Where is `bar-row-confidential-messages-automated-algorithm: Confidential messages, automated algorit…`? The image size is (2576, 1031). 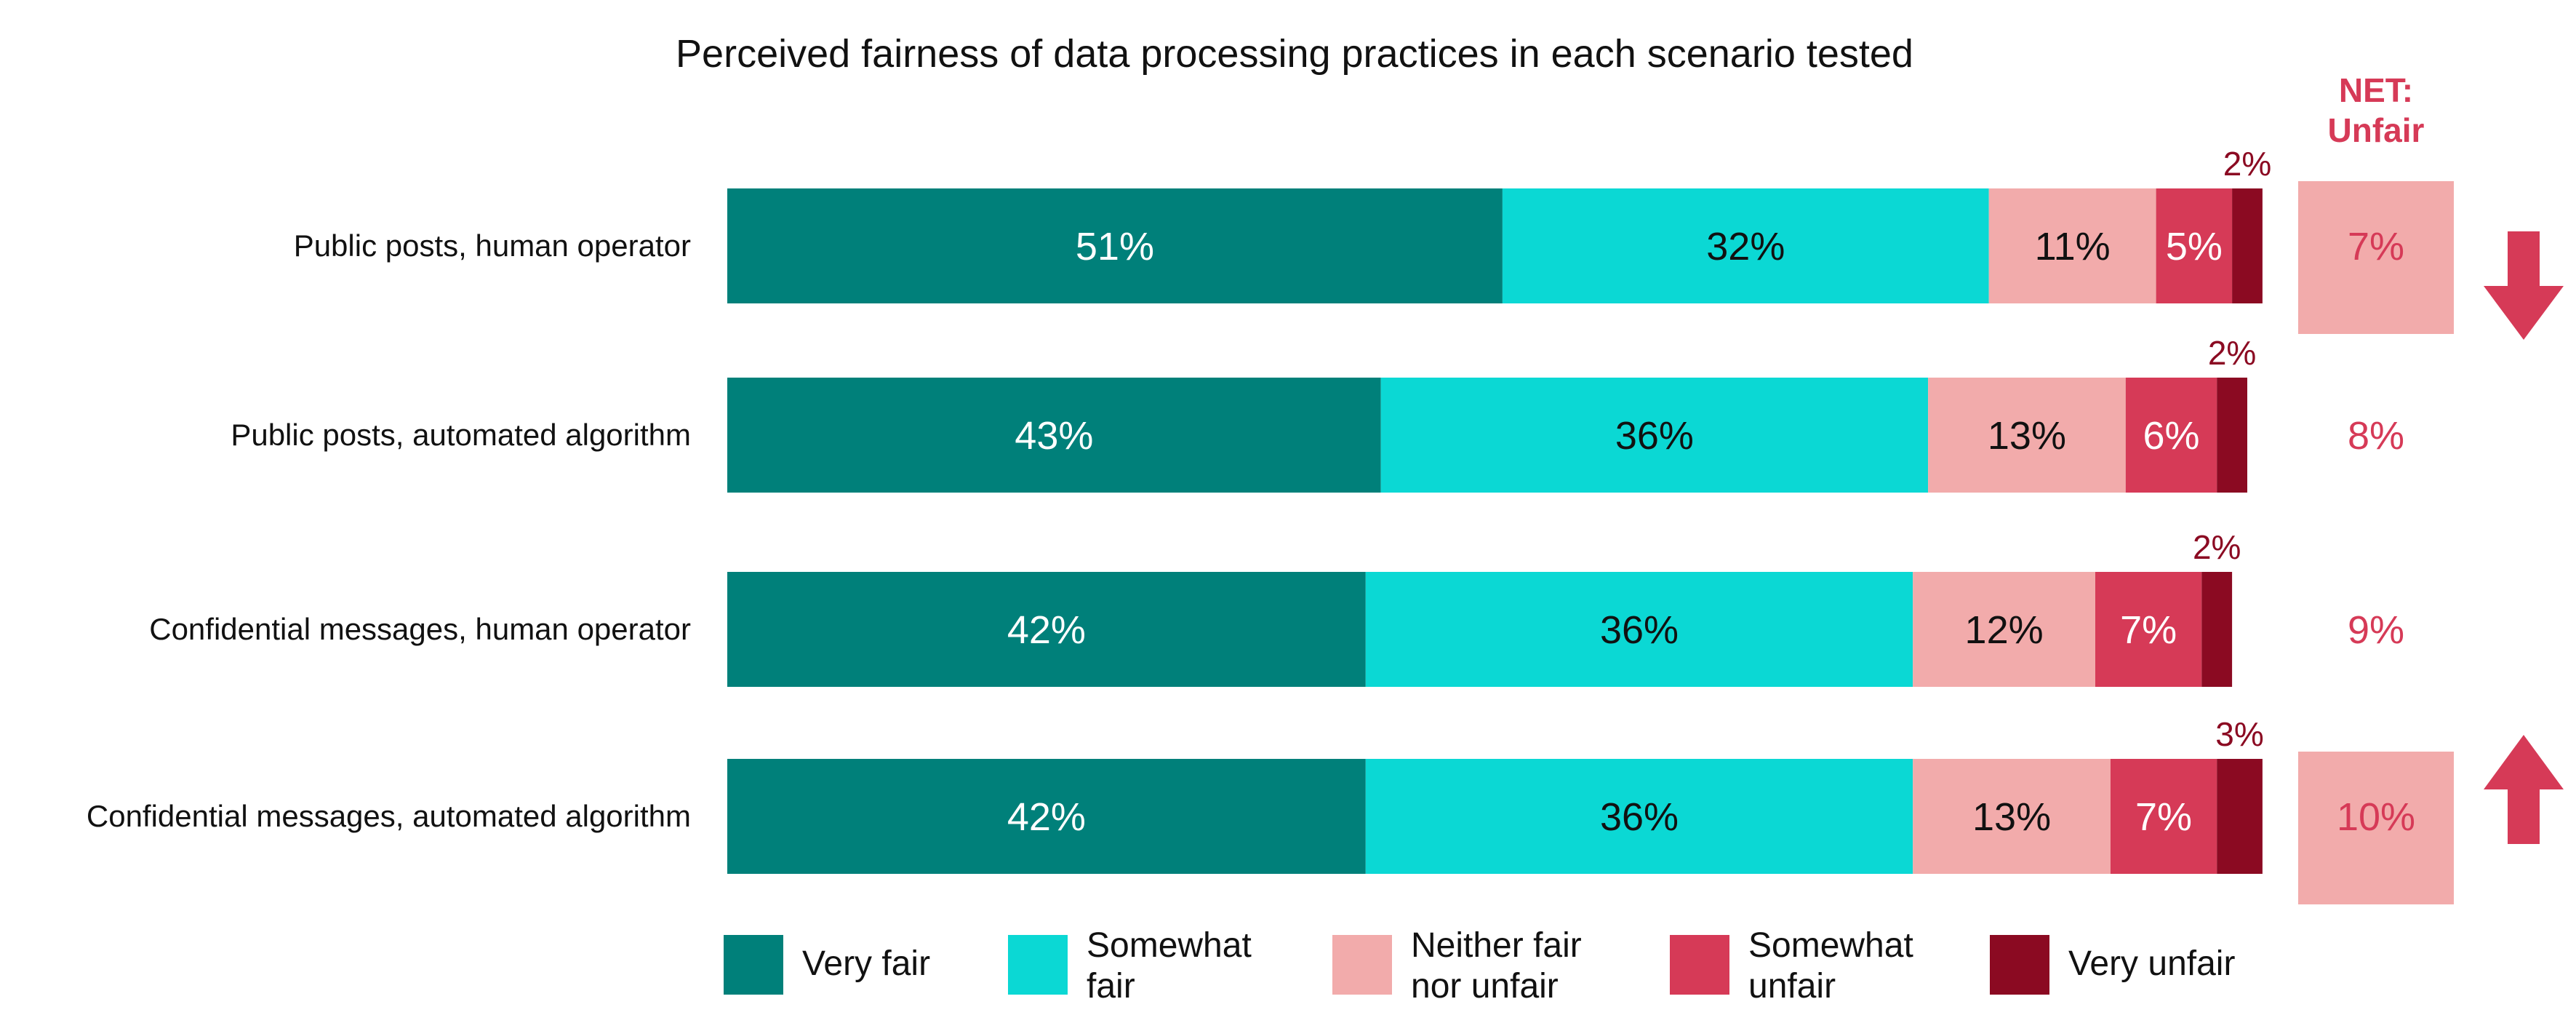
bar-row-confidential-messages-automated-algorithm: Confidential messages, automated algorit… is located at coordinates (1175, 794).